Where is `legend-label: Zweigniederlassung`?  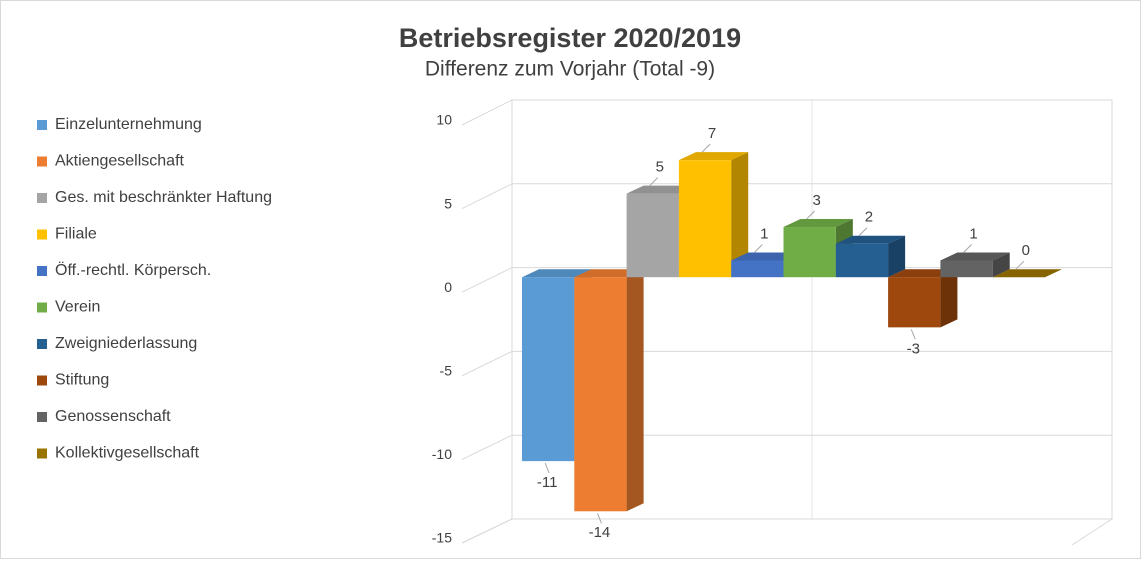
legend-label: Zweigniederlassung is located at coordinates (126, 343).